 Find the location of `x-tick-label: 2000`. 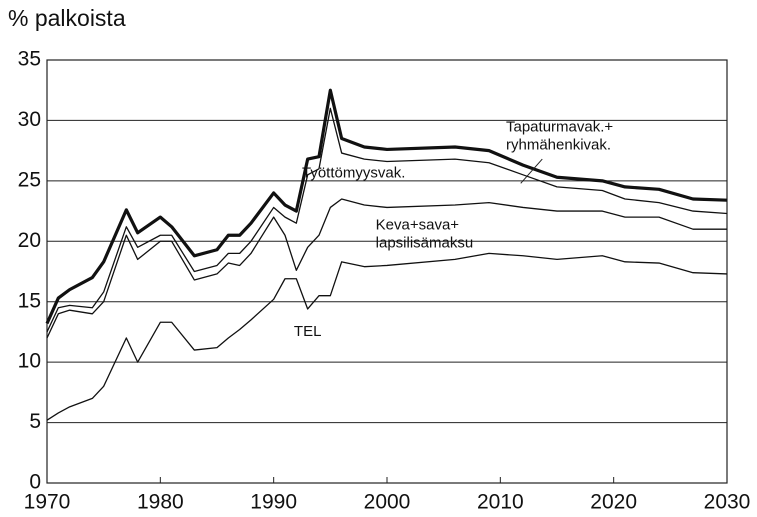

x-tick-label: 2000 is located at coordinates (387, 502).